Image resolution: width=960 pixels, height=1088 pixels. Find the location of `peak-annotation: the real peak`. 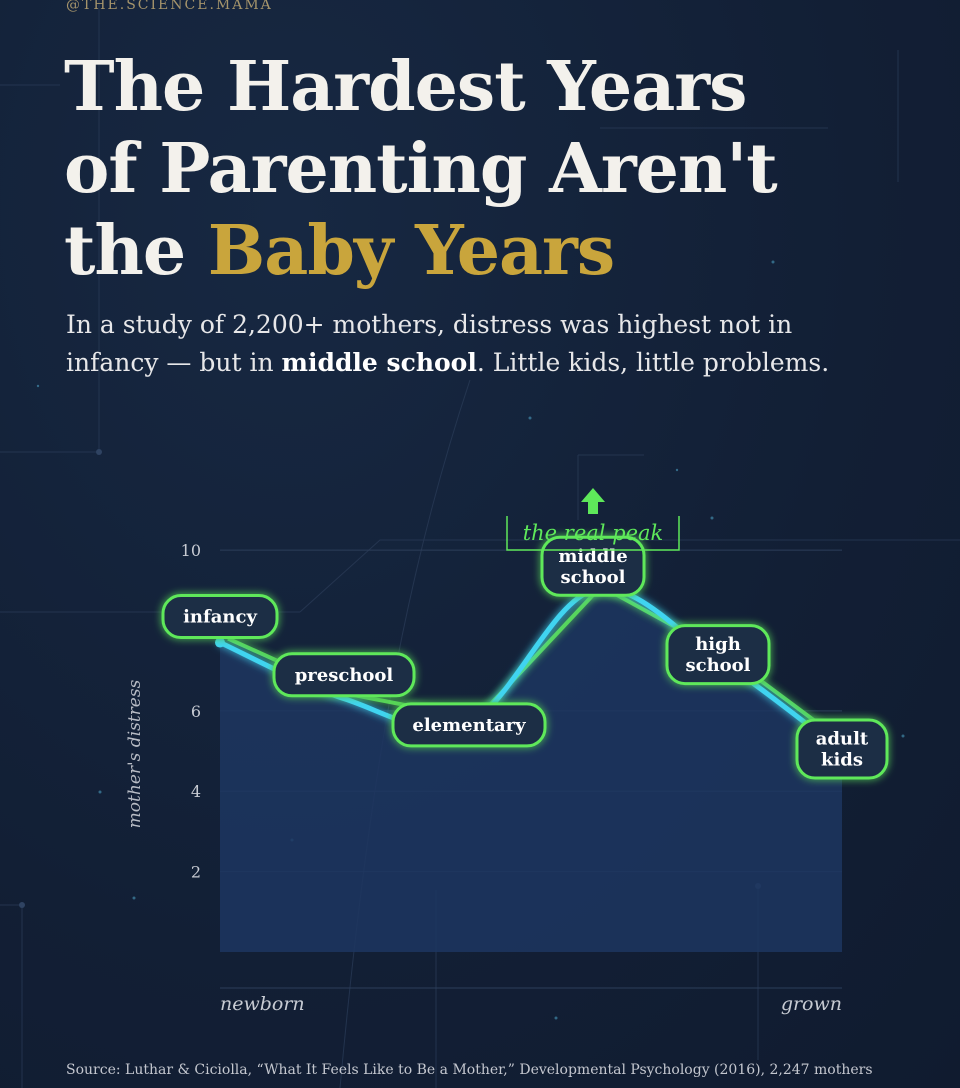

peak-annotation: the real peak is located at coordinates (593, 533).